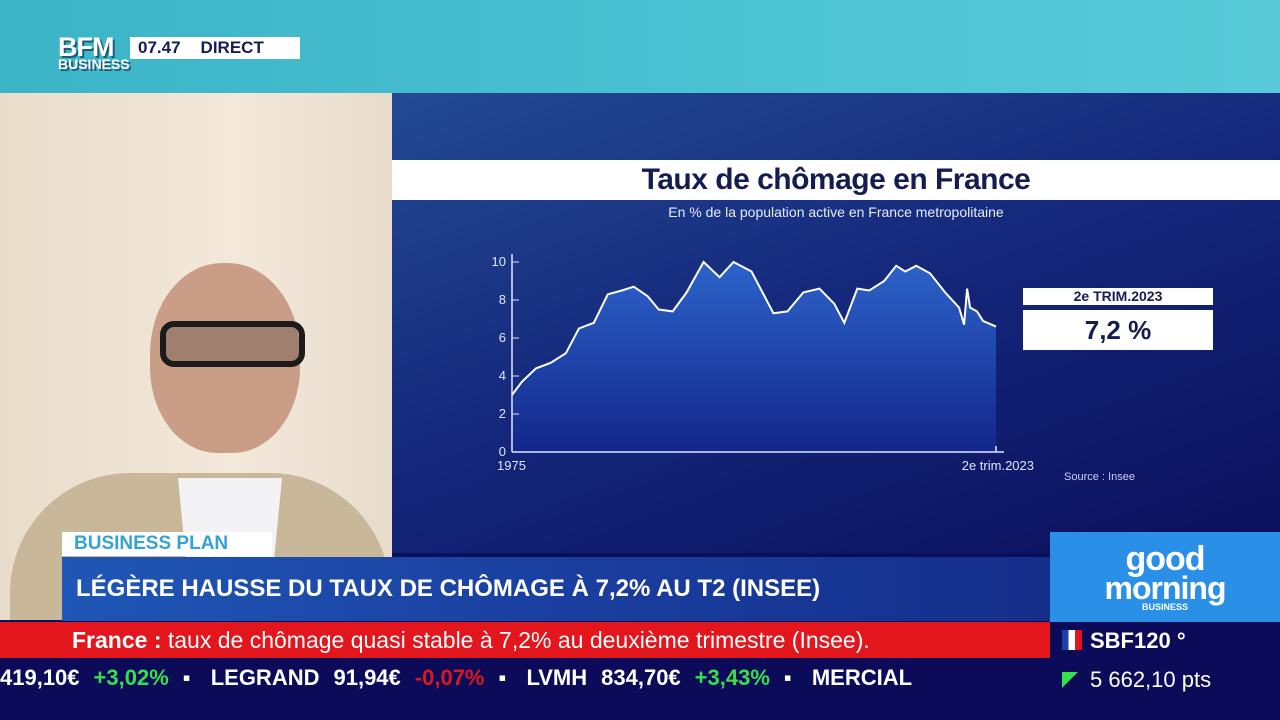 This screenshot has height=720, width=1280. I want to click on trend-up-icon, so click(1070, 680).